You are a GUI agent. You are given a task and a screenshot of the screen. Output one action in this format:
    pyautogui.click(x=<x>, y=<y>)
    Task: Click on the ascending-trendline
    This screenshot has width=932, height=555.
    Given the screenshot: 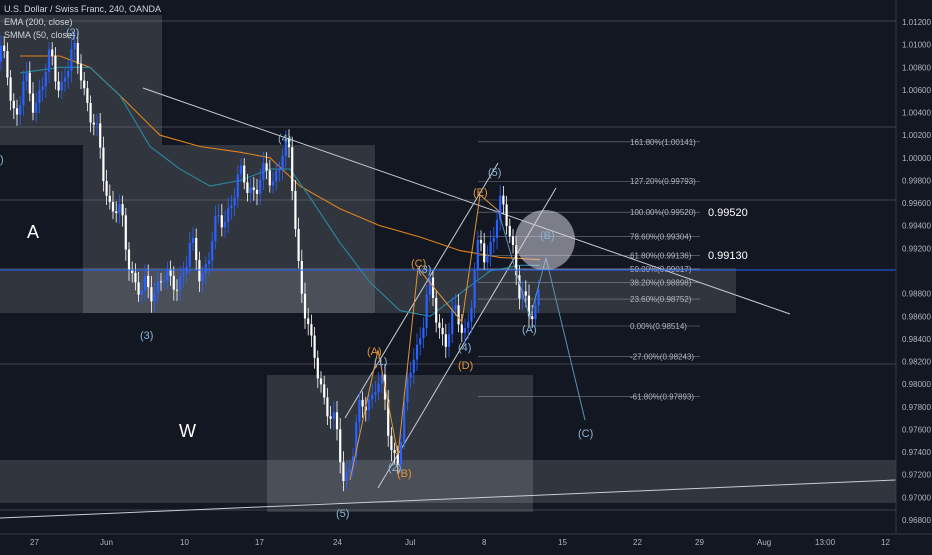 What is the action you would take?
    pyautogui.click(x=448, y=499)
    